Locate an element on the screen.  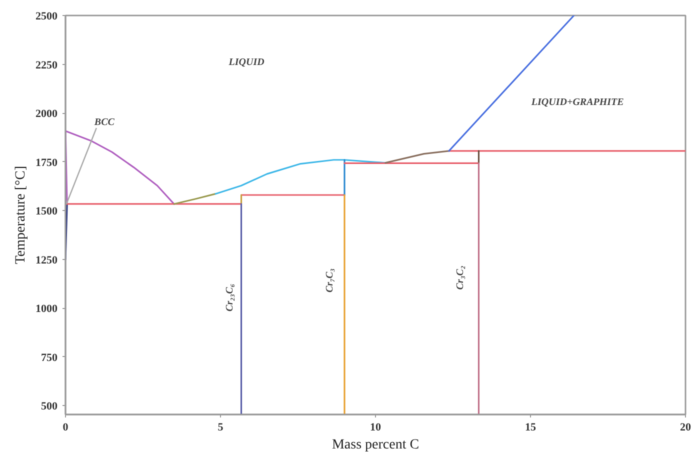
y-tick-label: 2500 is located at coordinates (47, 16).